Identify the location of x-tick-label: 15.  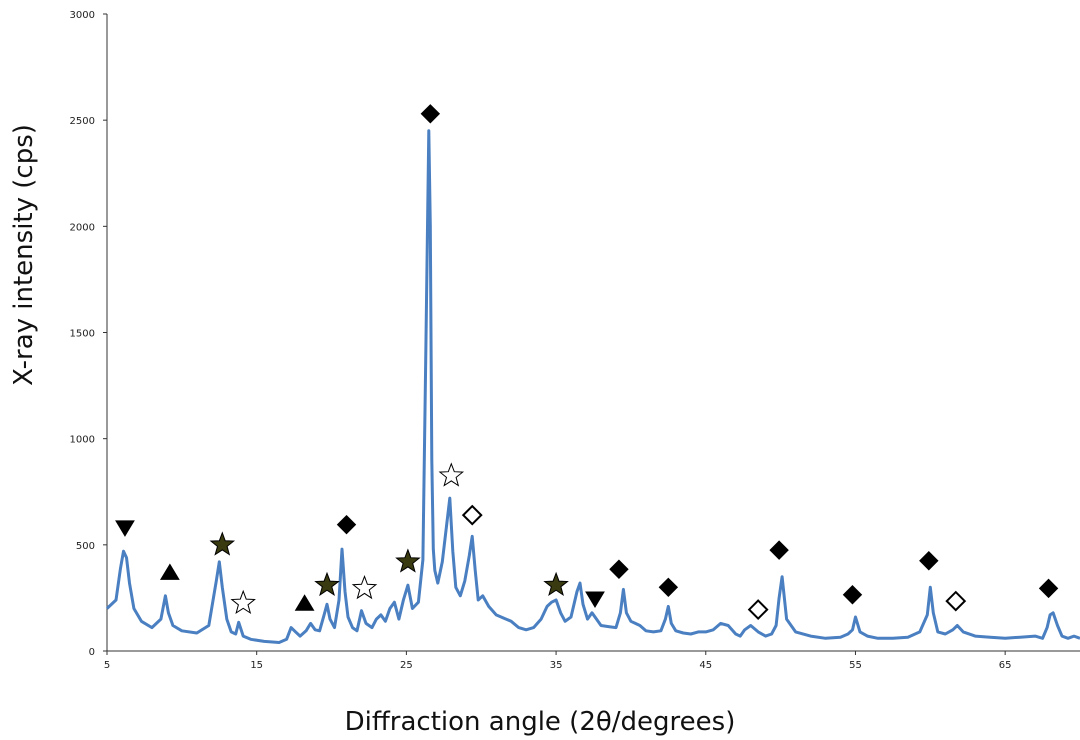
(256, 665).